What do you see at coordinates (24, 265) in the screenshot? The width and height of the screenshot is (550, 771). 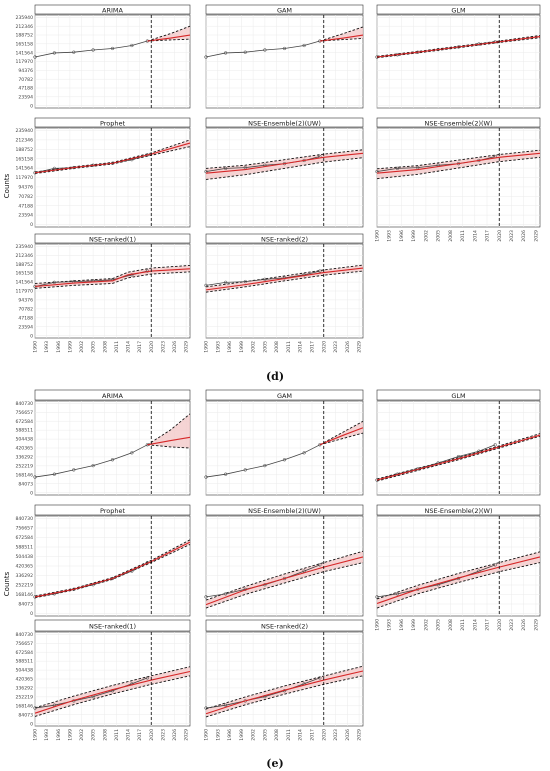 I see `y-tick-label: 188752` at bounding box center [24, 265].